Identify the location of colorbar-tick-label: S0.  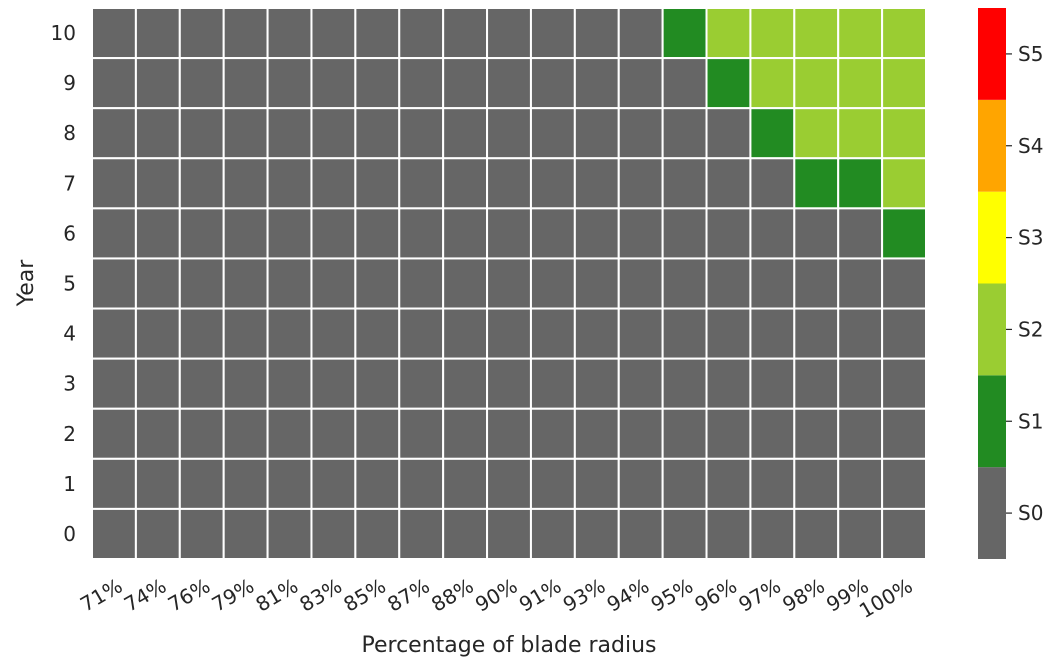
(1030, 513).